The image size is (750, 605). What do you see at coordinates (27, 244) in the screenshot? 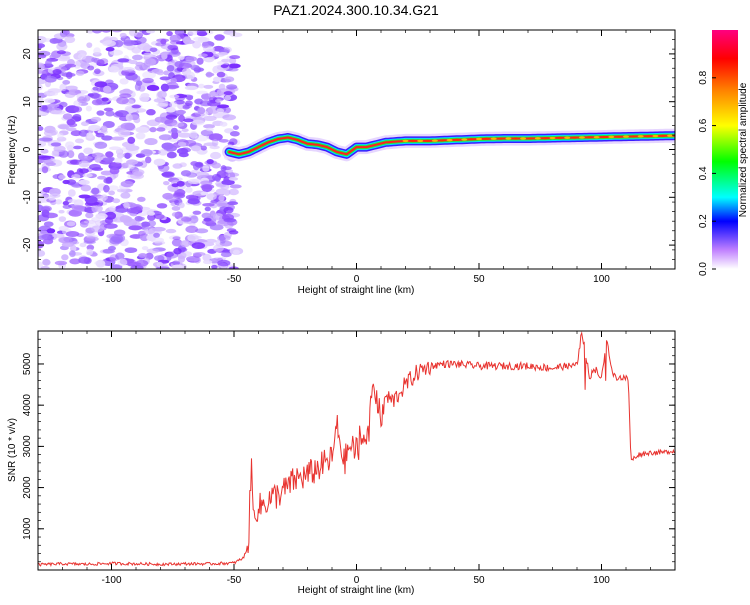
I see `y-tick-label: -20` at bounding box center [27, 244].